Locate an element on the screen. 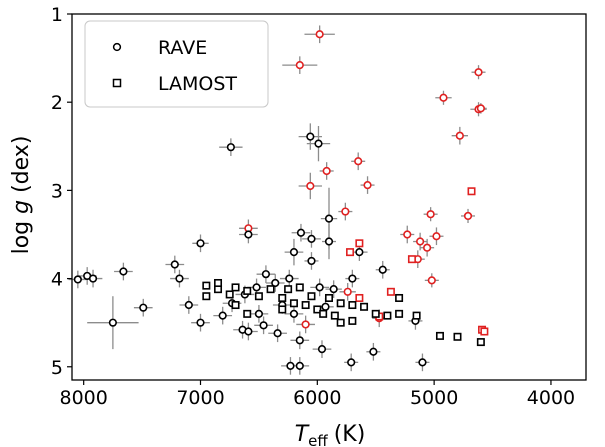  x-tick-label: 6000 is located at coordinates (317, 398).